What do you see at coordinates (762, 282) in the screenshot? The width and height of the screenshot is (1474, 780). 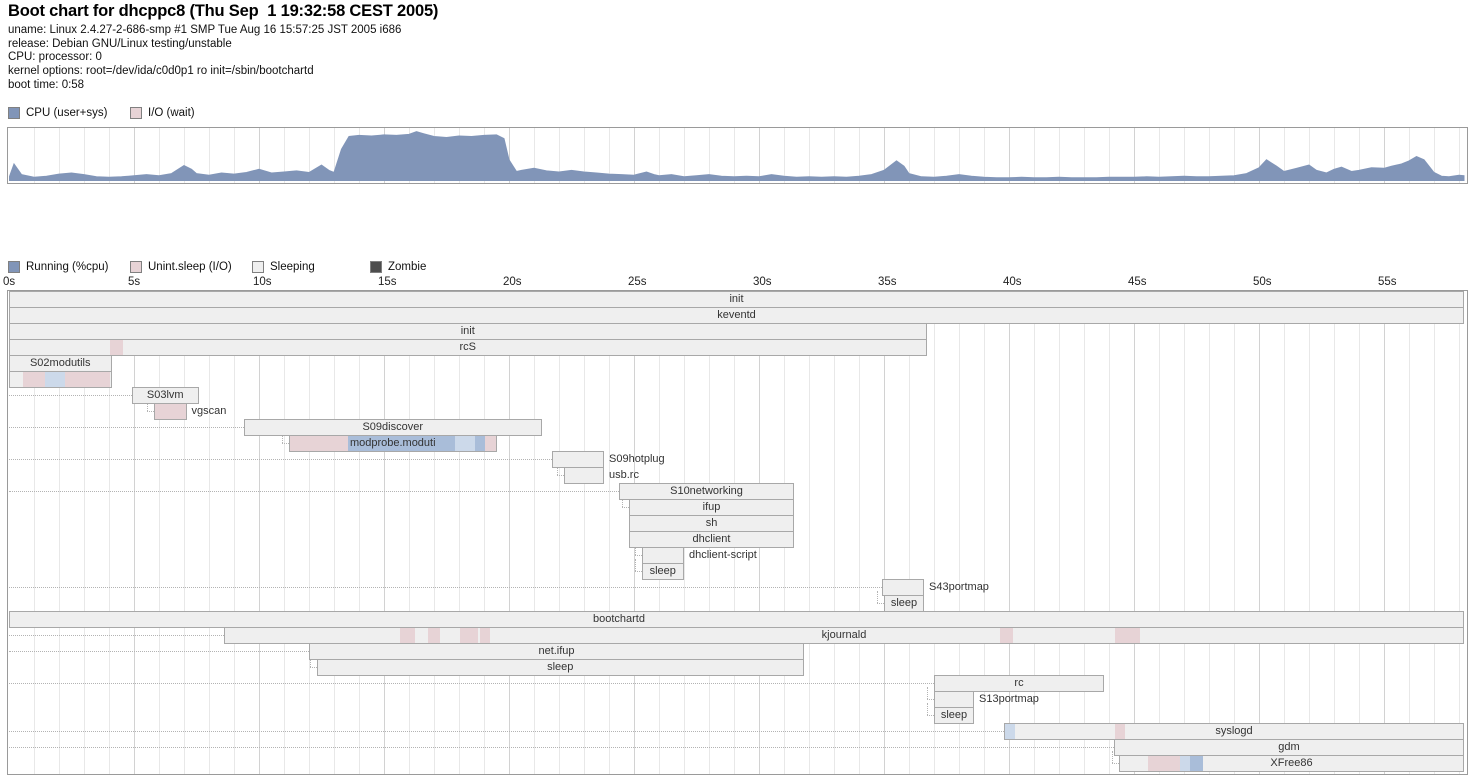 I see `axis-tick-label: 30s` at bounding box center [762, 282].